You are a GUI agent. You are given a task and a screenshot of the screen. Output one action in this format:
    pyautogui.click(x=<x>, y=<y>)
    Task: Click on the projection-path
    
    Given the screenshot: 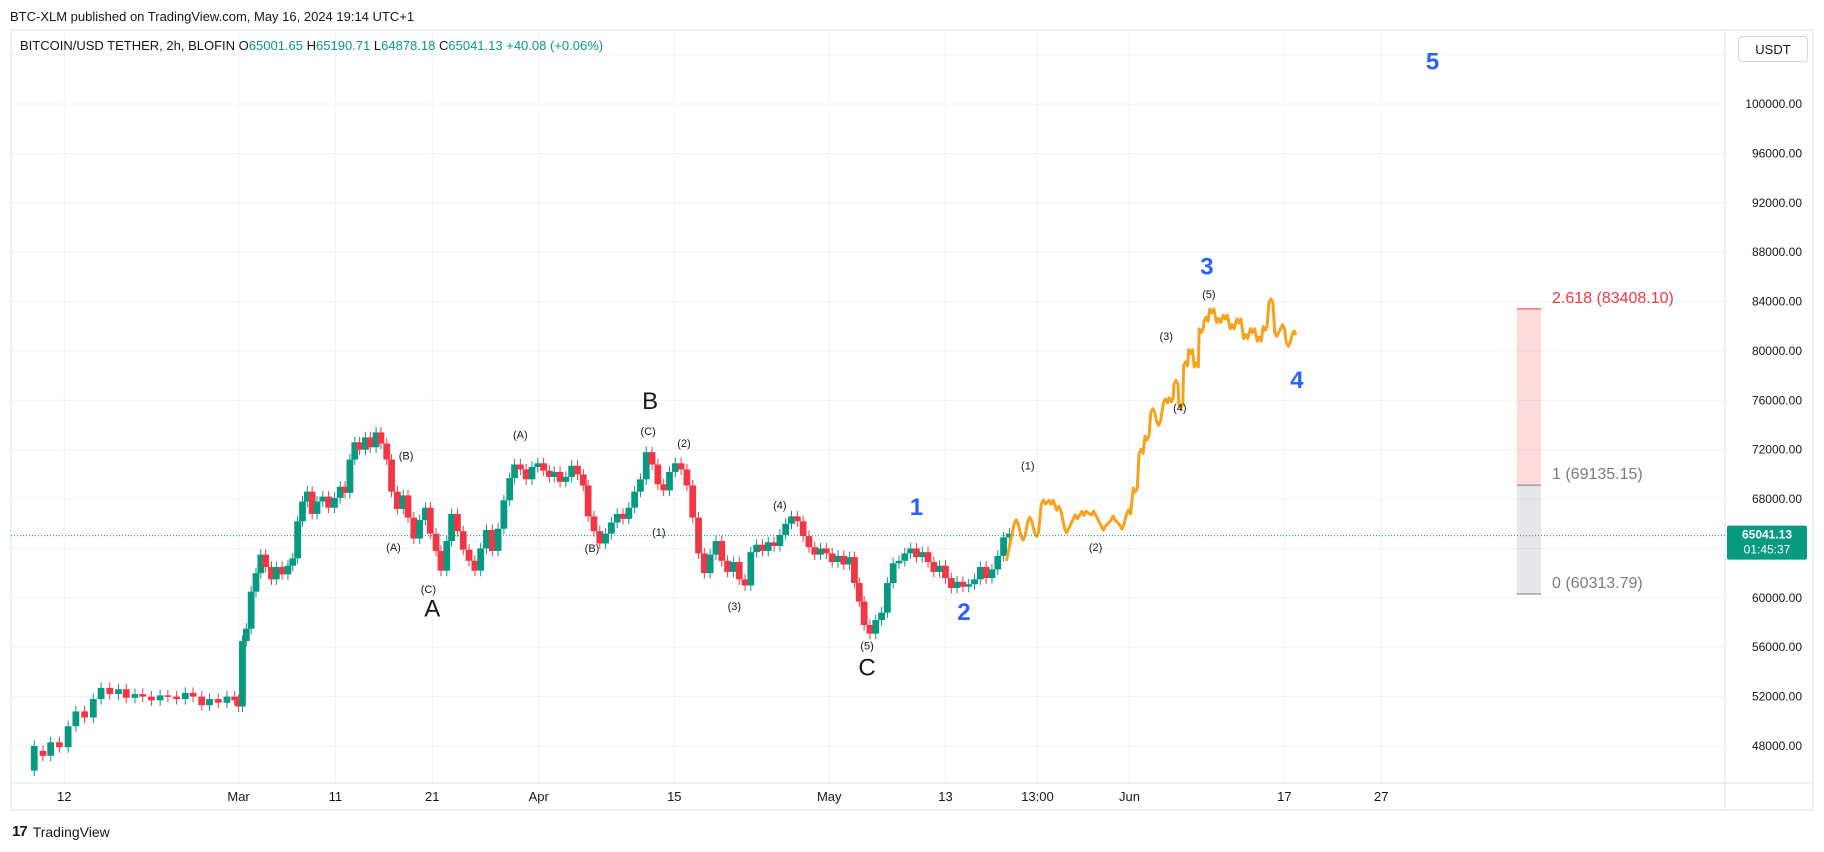 What is the action you would take?
    pyautogui.click(x=1151, y=429)
    